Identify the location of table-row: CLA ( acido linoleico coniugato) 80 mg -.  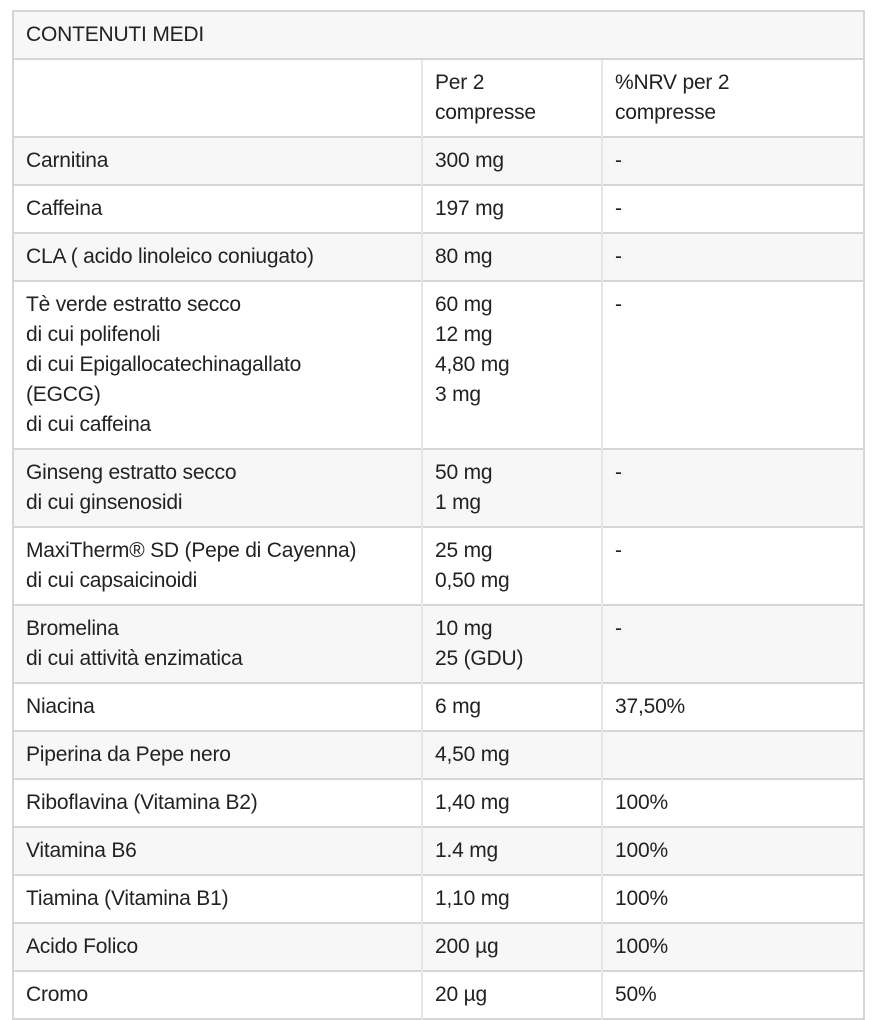
(439, 256).